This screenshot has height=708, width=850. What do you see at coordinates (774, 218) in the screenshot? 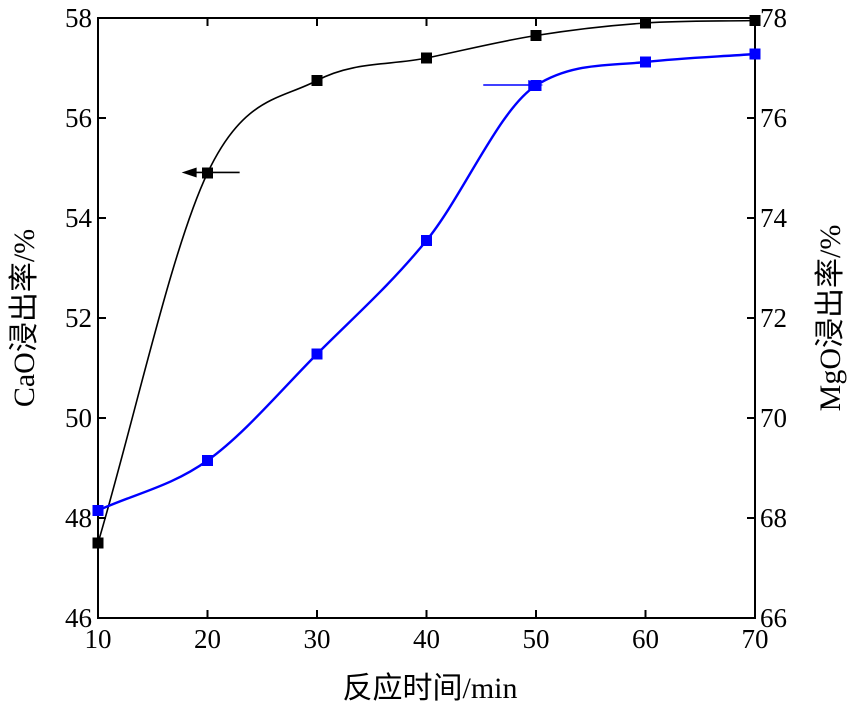
I see `y2-tick-label: 74` at bounding box center [774, 218].